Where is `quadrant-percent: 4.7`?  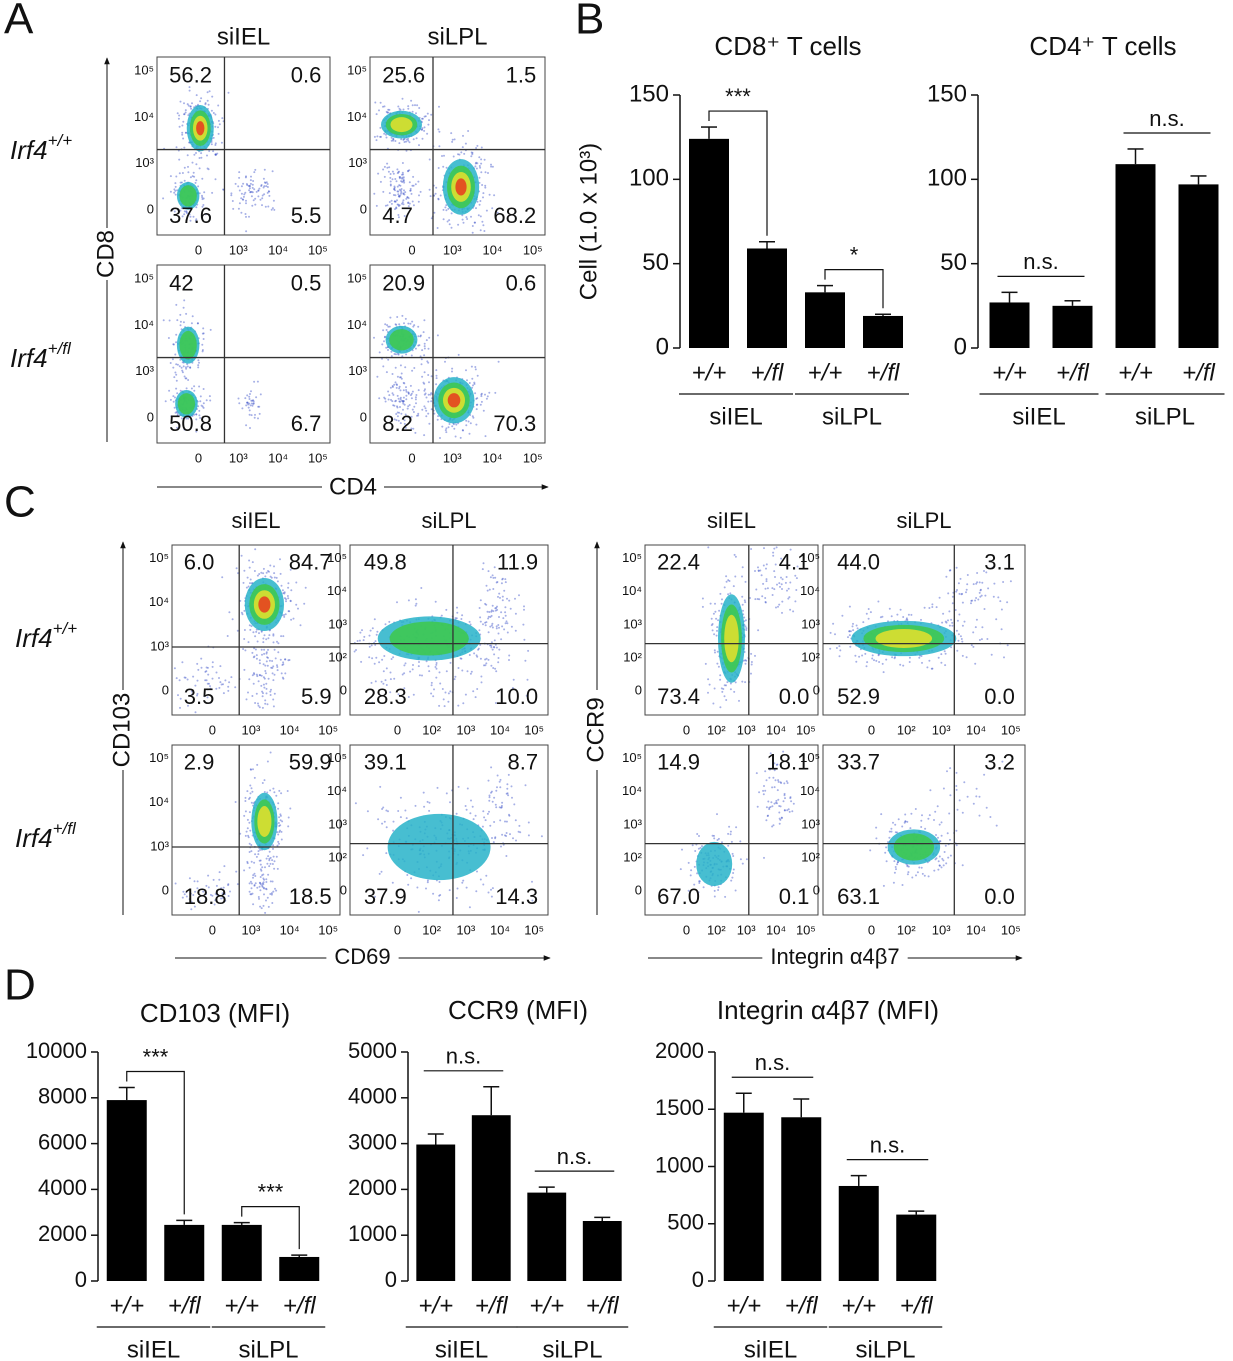
quadrant-percent: 4.7 is located at coordinates (397, 215).